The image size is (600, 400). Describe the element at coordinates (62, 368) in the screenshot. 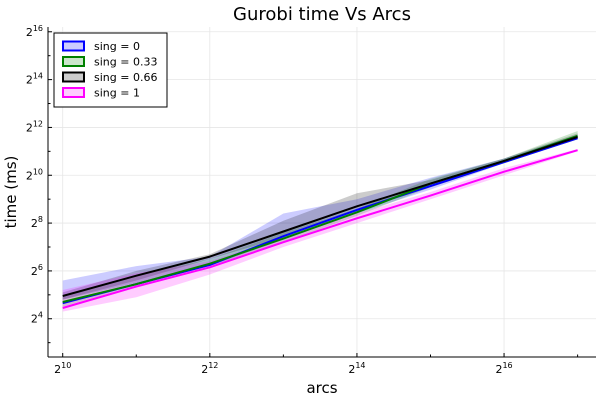

I see `x-tick-label: 210` at that location.